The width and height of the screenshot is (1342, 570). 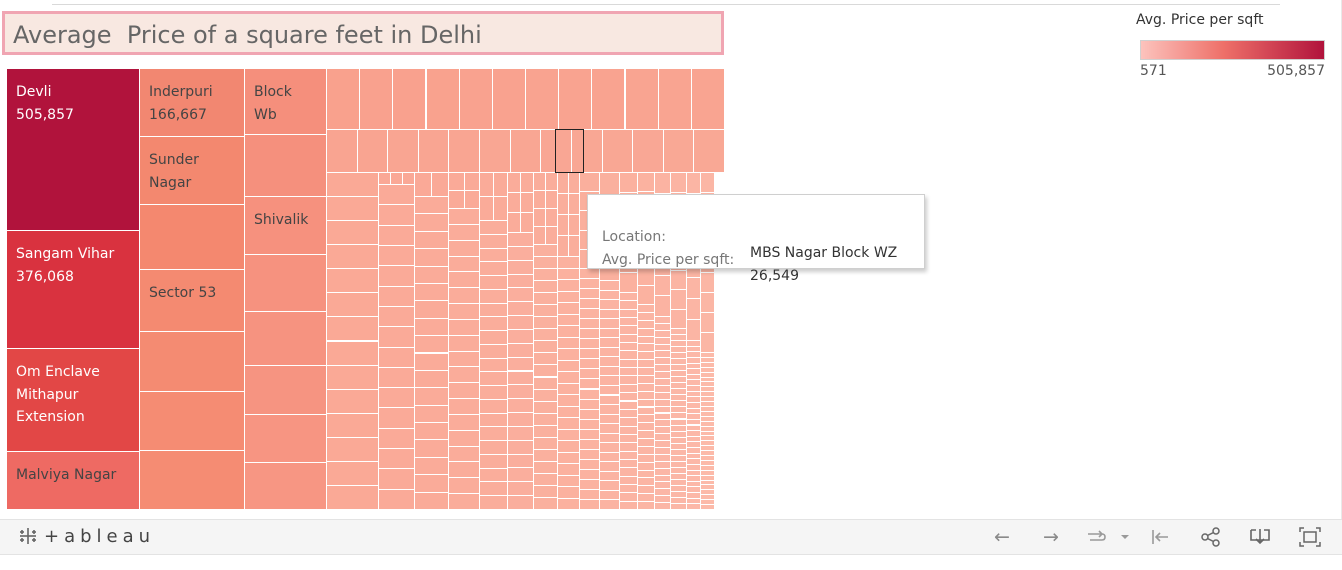 I want to click on treemap-cell-inderpuri: Inderpuri 166,667, so click(x=192, y=103).